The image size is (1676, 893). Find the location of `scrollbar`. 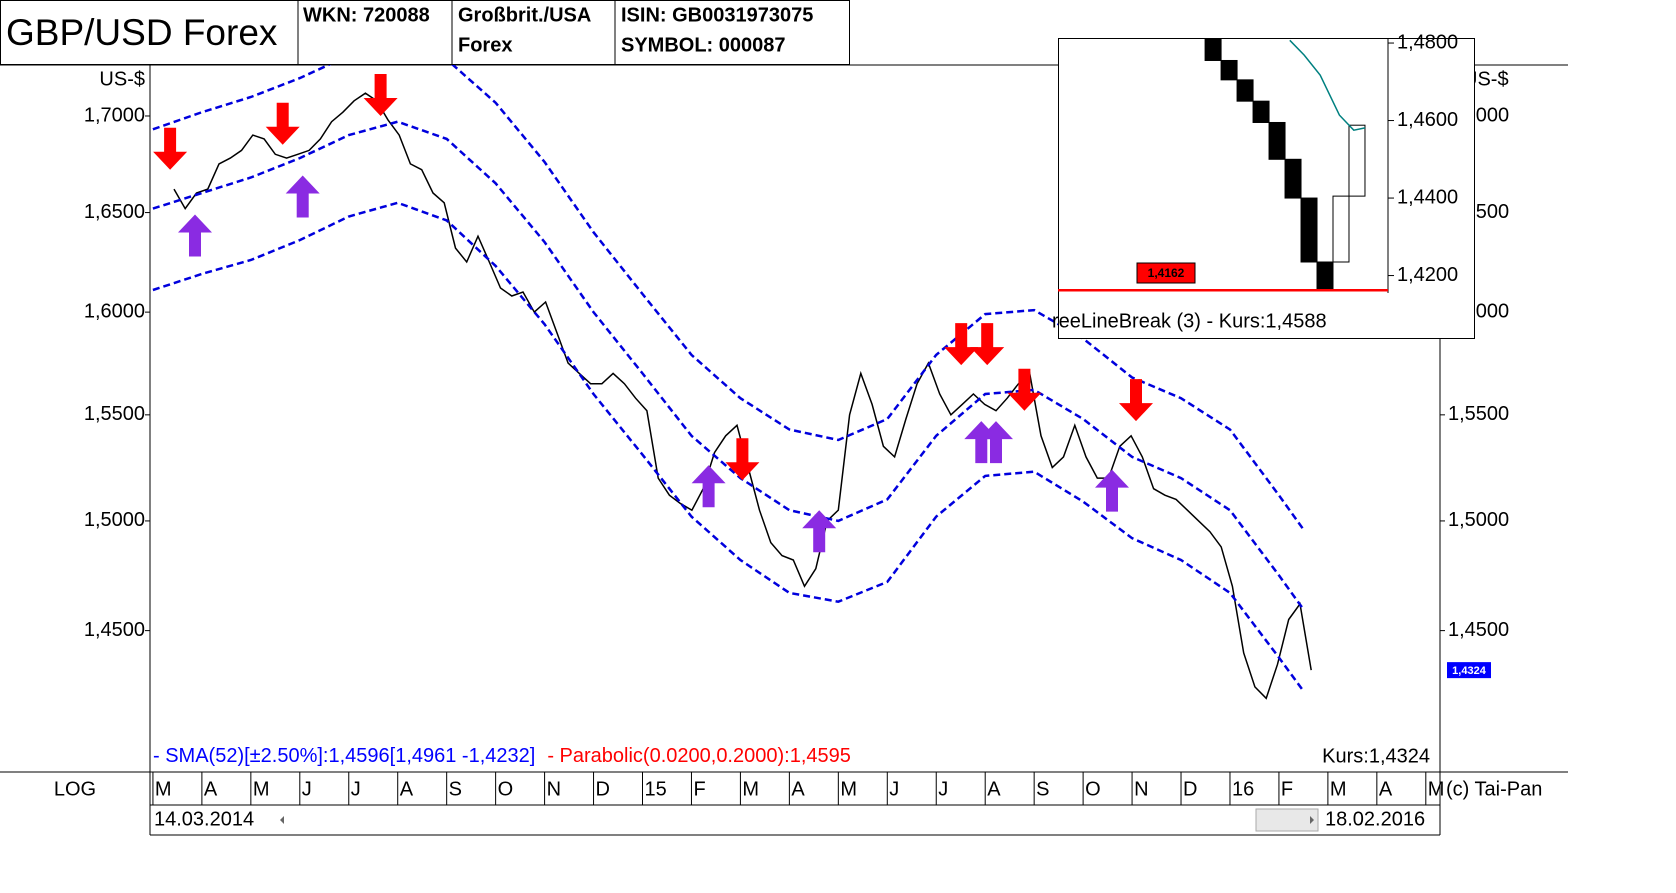

scrollbar is located at coordinates (1287, 820).